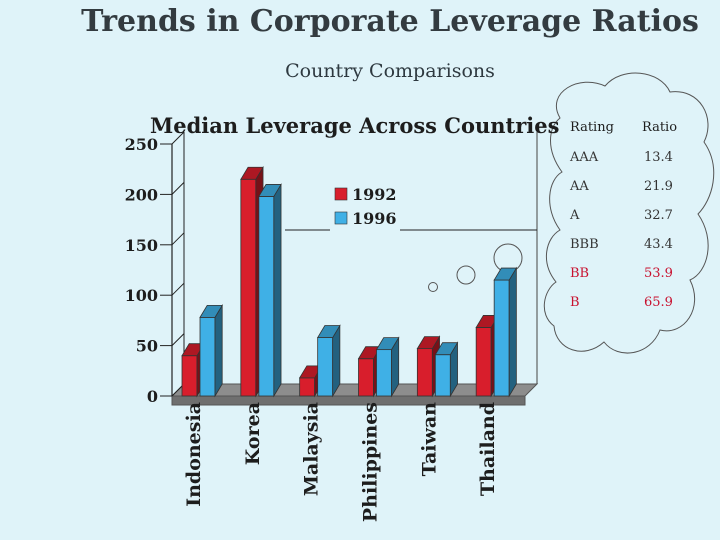 The width and height of the screenshot is (720, 540). Describe the element at coordinates (659, 127) in the screenshot. I see `table-header-ratio: Ratio` at that location.